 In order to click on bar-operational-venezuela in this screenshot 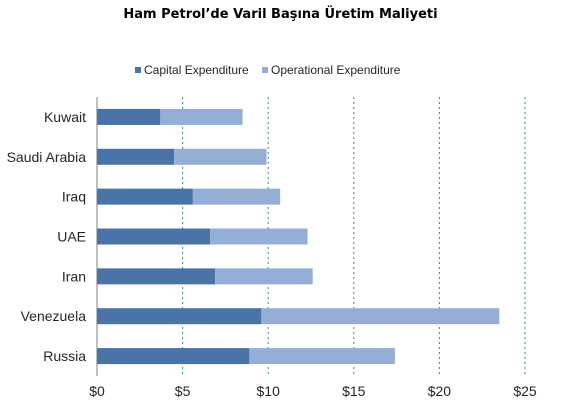, I will do `click(380, 316)`.